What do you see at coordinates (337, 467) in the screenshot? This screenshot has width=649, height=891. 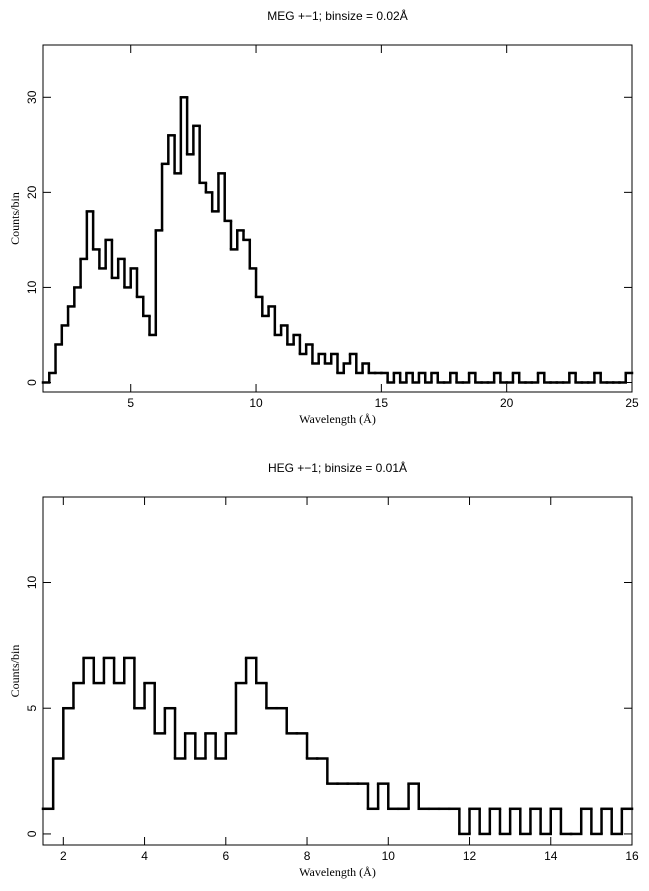 I see `chart-title: HEG +−1; binsize = 0.01Å` at bounding box center [337, 467].